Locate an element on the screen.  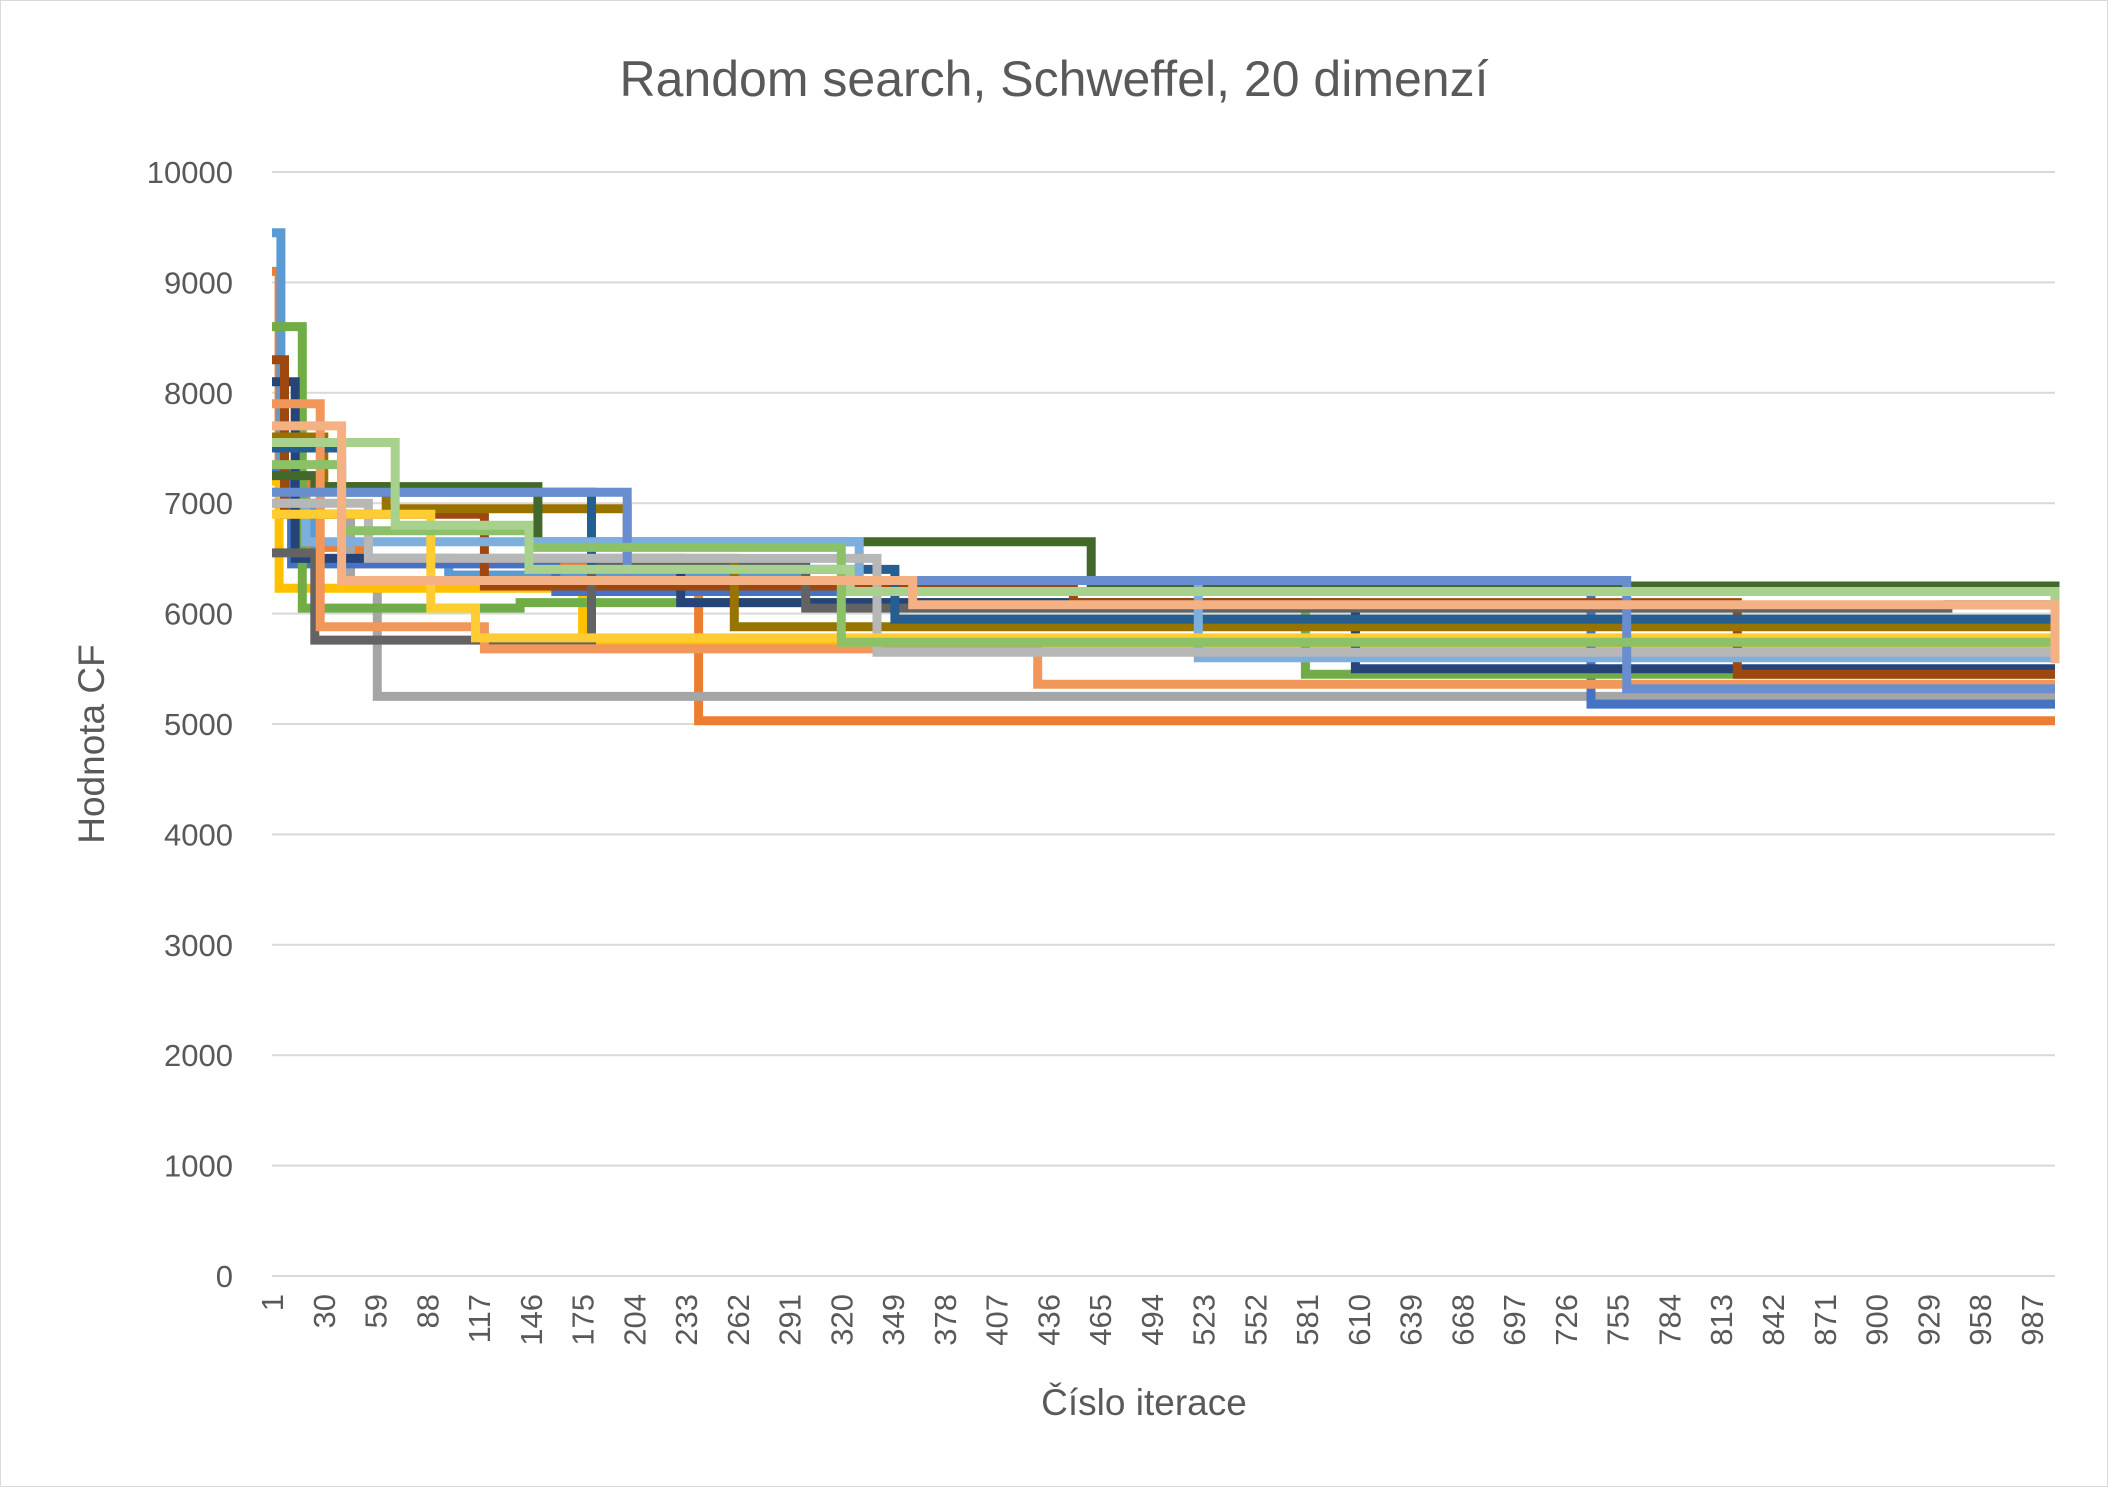
x-tick-label: 755 is located at coordinates (1618, 1320).